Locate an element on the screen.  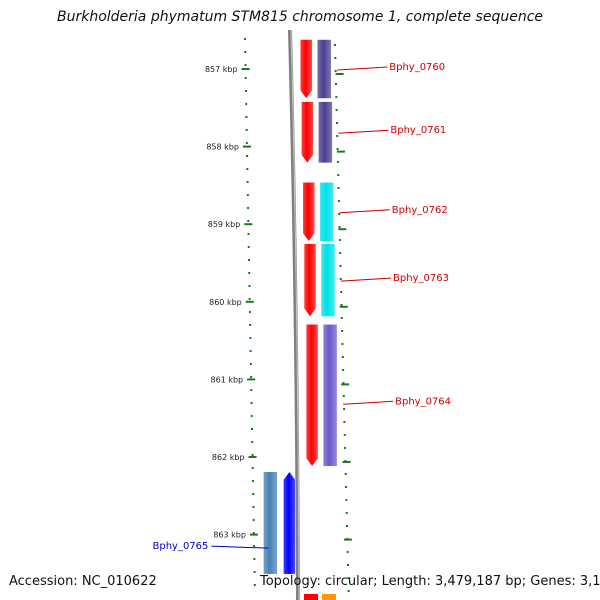
backbone-highlight is located at coordinates (295, 314).